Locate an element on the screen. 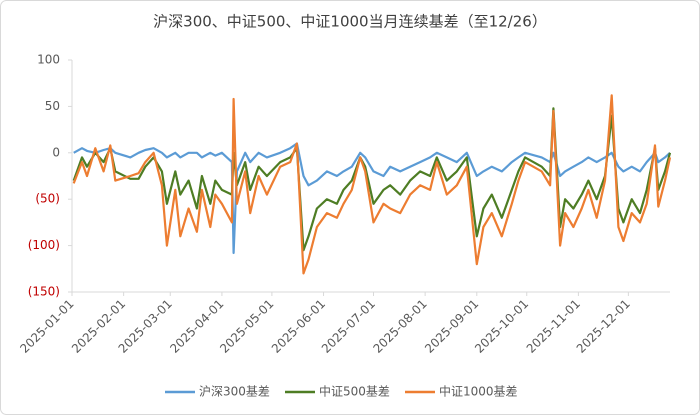 This screenshot has height=415, width=700. y-tick-label: (50) is located at coordinates (47, 199).